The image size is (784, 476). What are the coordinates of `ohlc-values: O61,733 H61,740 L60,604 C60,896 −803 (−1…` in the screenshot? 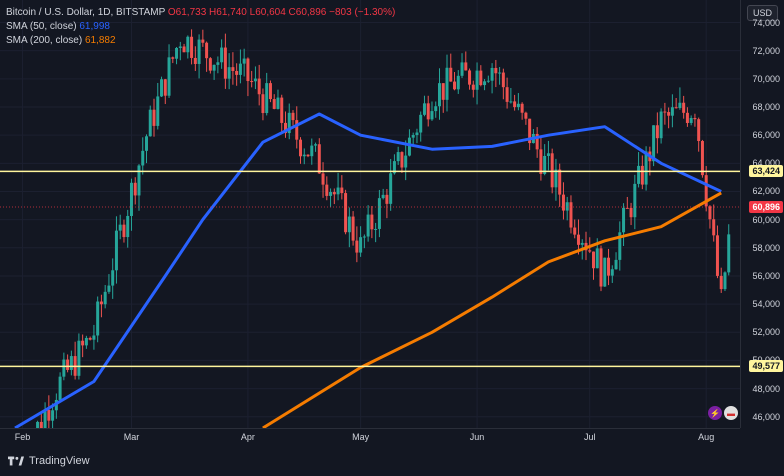 It's located at (281, 12).